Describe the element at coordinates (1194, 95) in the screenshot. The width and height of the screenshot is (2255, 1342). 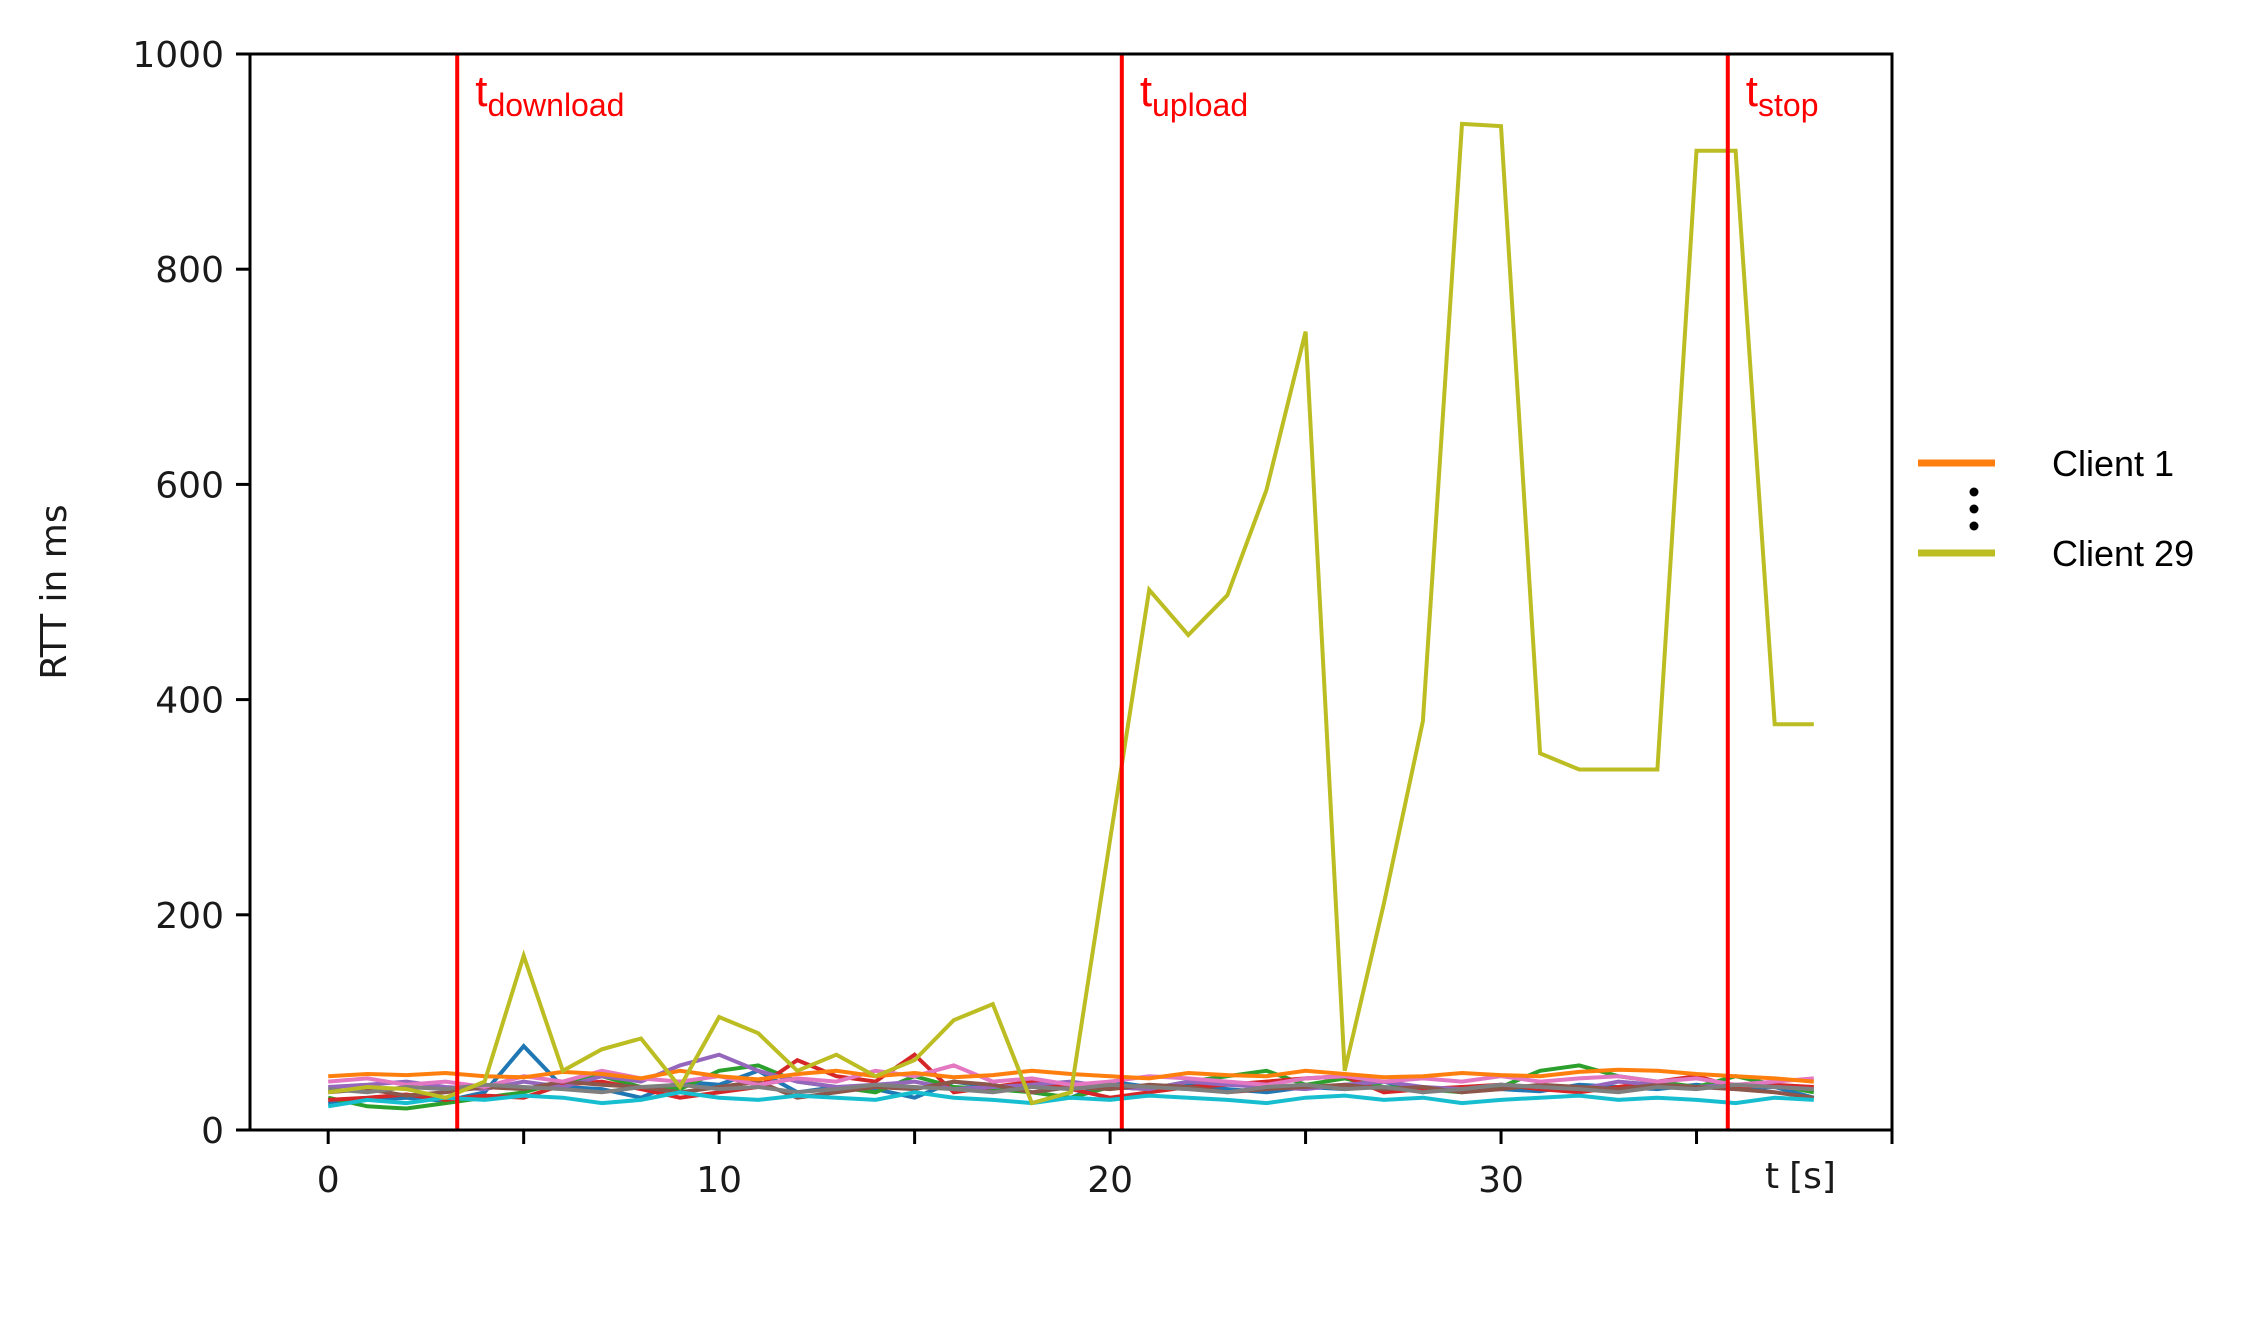
I see `marker-label-upload: tupload` at that location.